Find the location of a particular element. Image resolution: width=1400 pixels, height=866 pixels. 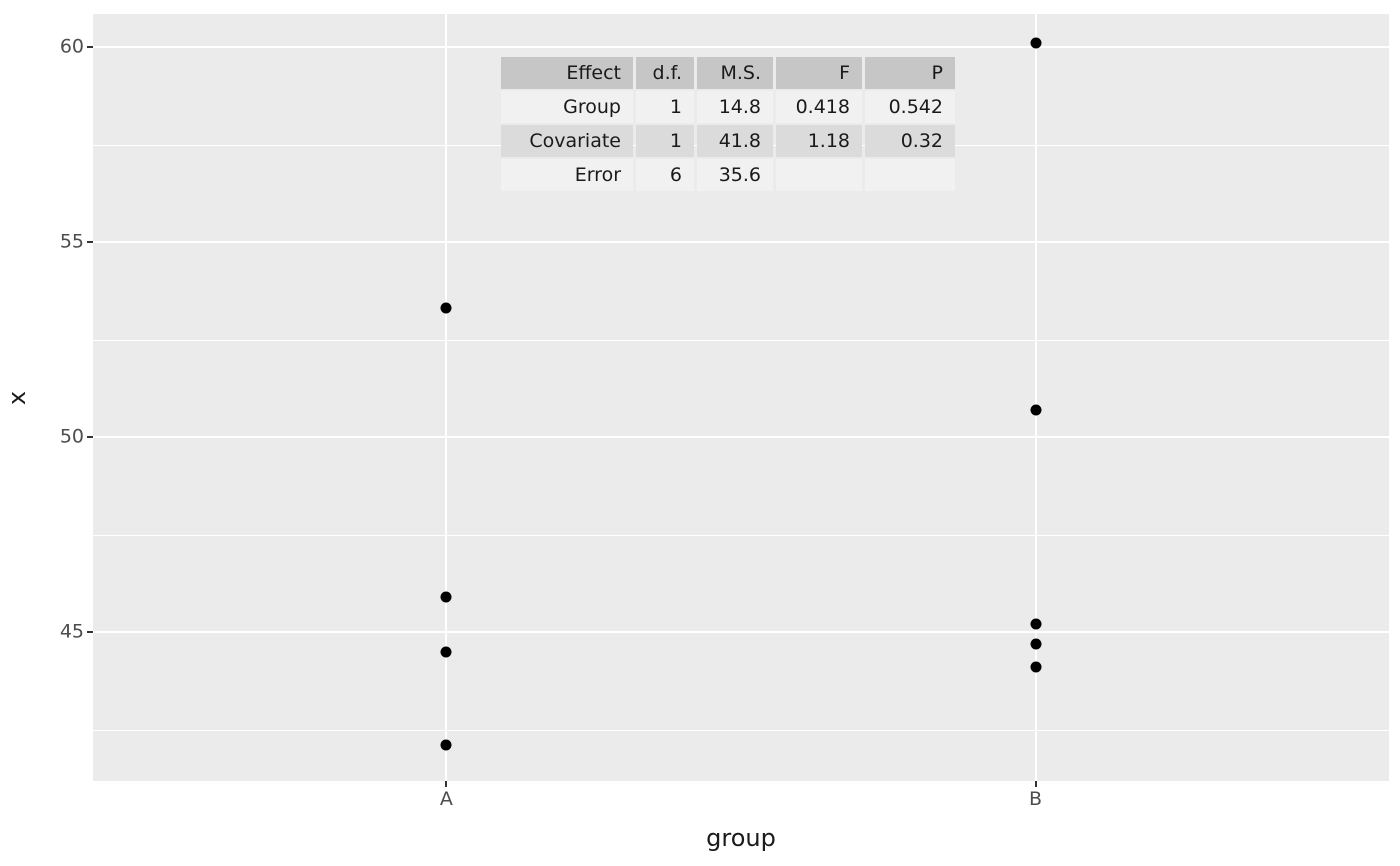

y-tick-label: 60 is located at coordinates (71, 46).